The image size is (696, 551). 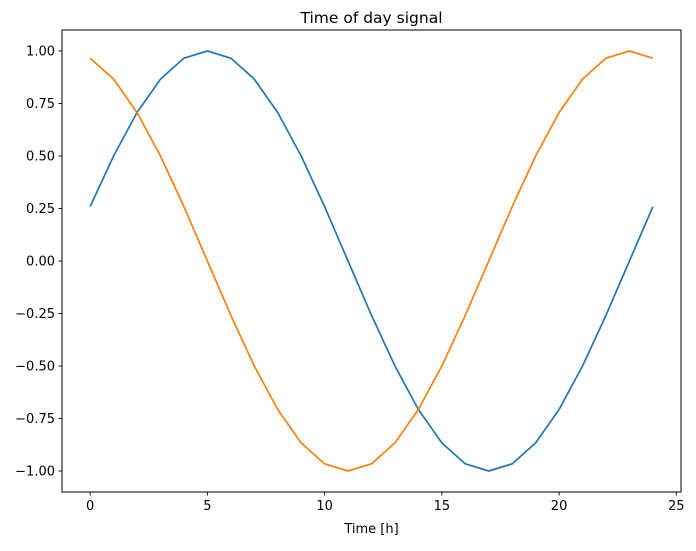 What do you see at coordinates (442, 506) in the screenshot?
I see `x-tick-label: 15` at bounding box center [442, 506].